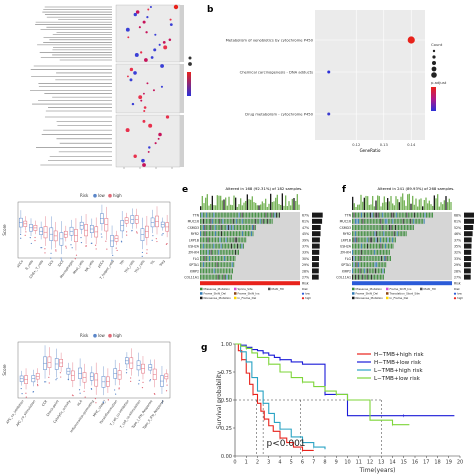  Describe the element at coordinates (20, 263) in the screenshot. I see `boxplot-category-label: aDCs` at that location.